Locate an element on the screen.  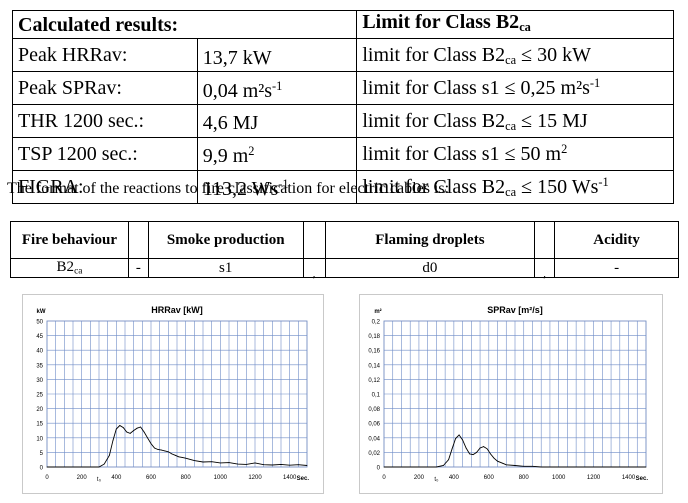
y-axis-label: kW is located at coordinates (41, 312).